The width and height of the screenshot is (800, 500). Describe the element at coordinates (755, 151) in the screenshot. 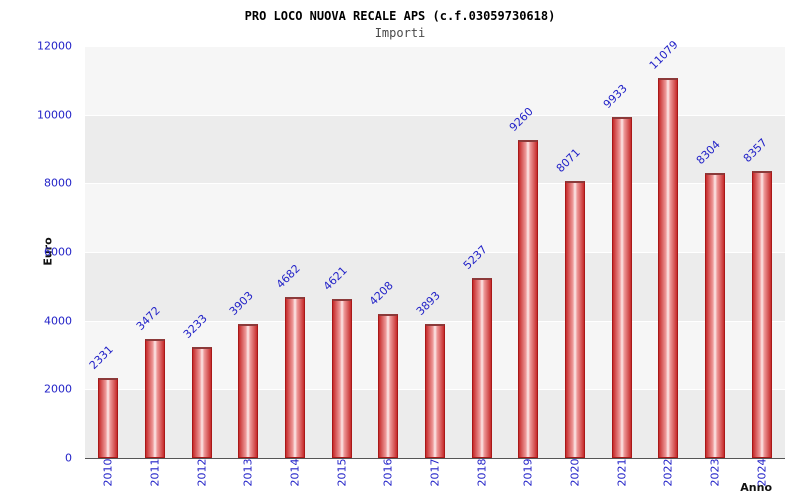

I see `bar-value-label: 8357` at that location.